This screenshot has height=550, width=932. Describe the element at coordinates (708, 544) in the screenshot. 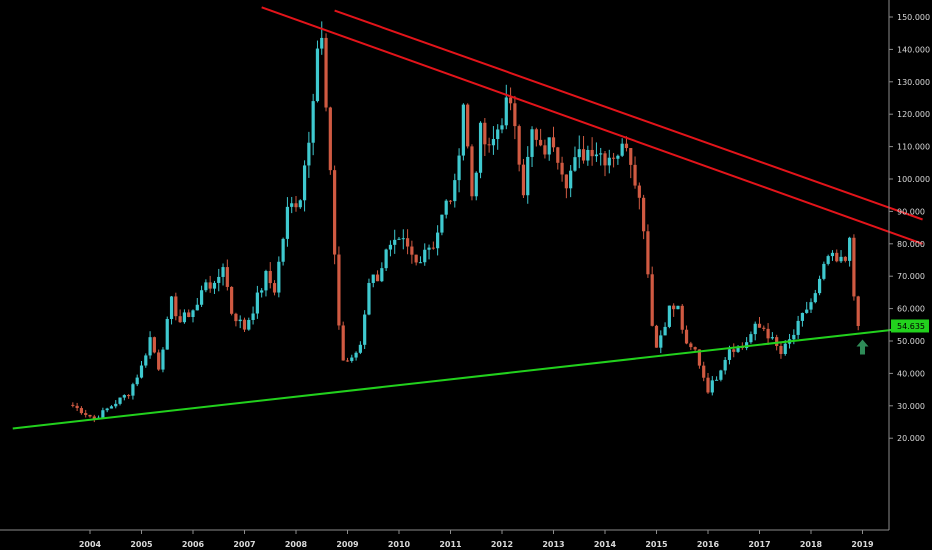

I see `x-tick-label: 2016` at that location.